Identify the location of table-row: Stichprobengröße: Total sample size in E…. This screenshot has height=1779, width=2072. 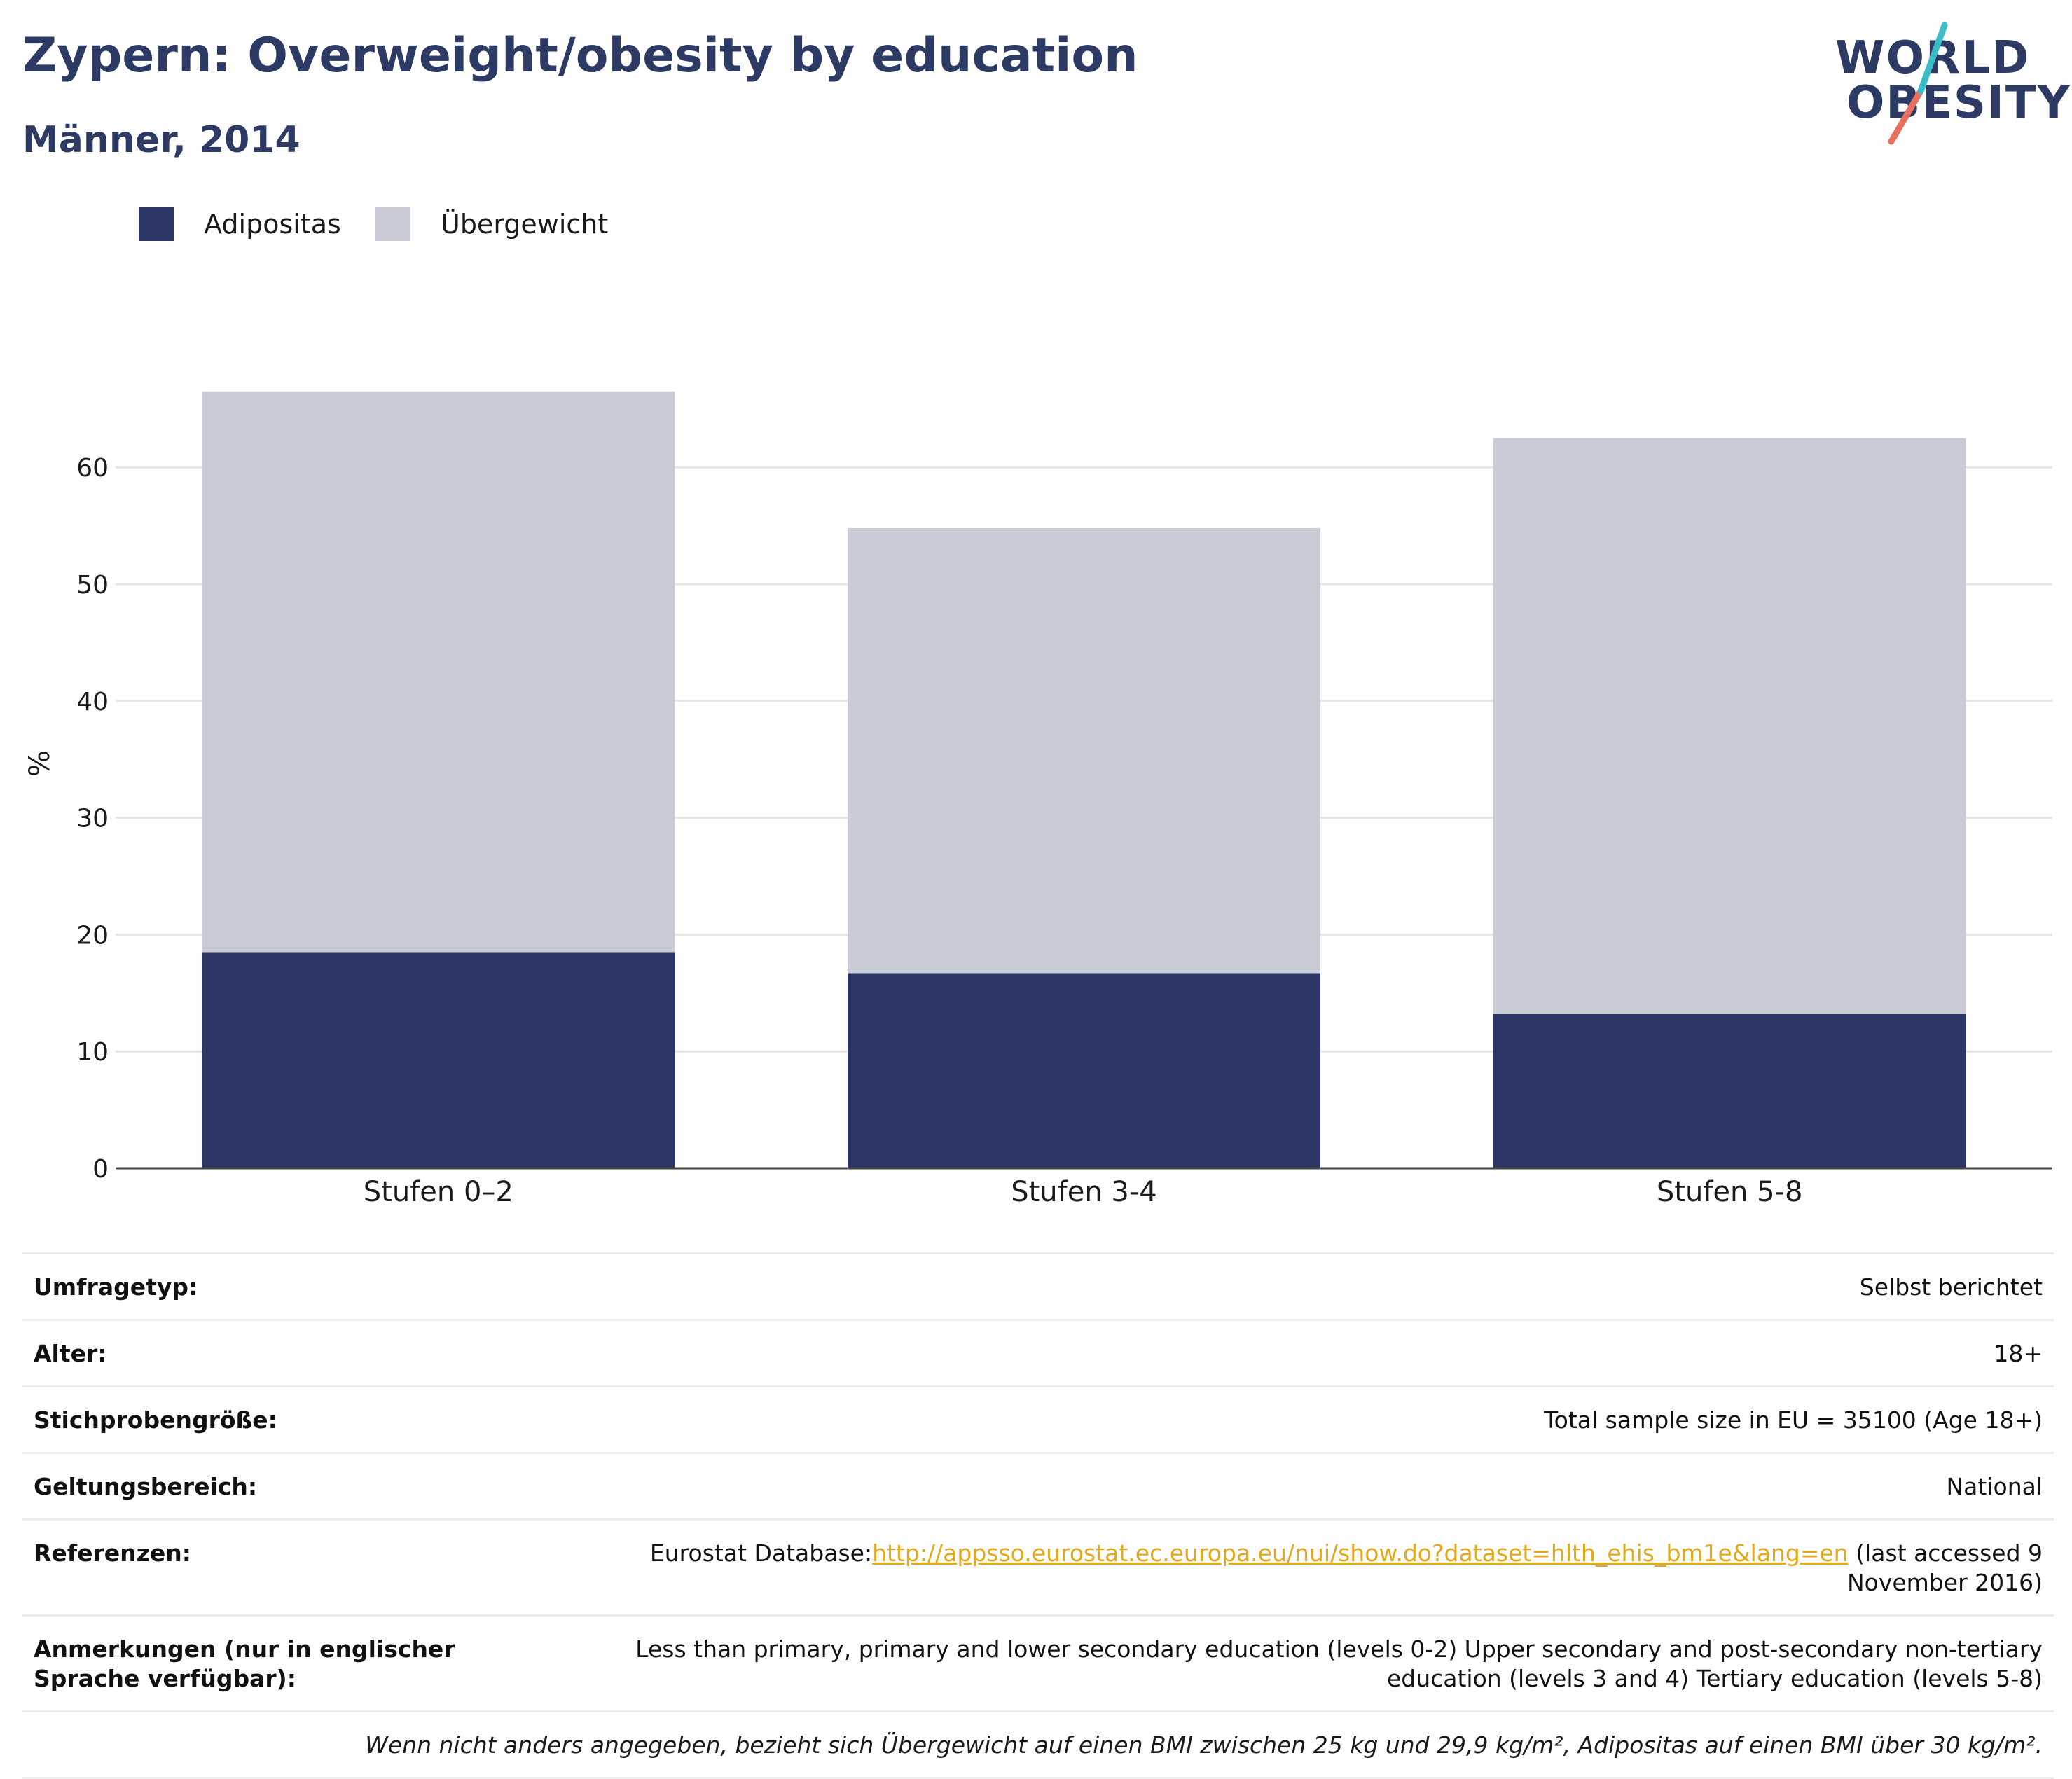
(1038, 1419).